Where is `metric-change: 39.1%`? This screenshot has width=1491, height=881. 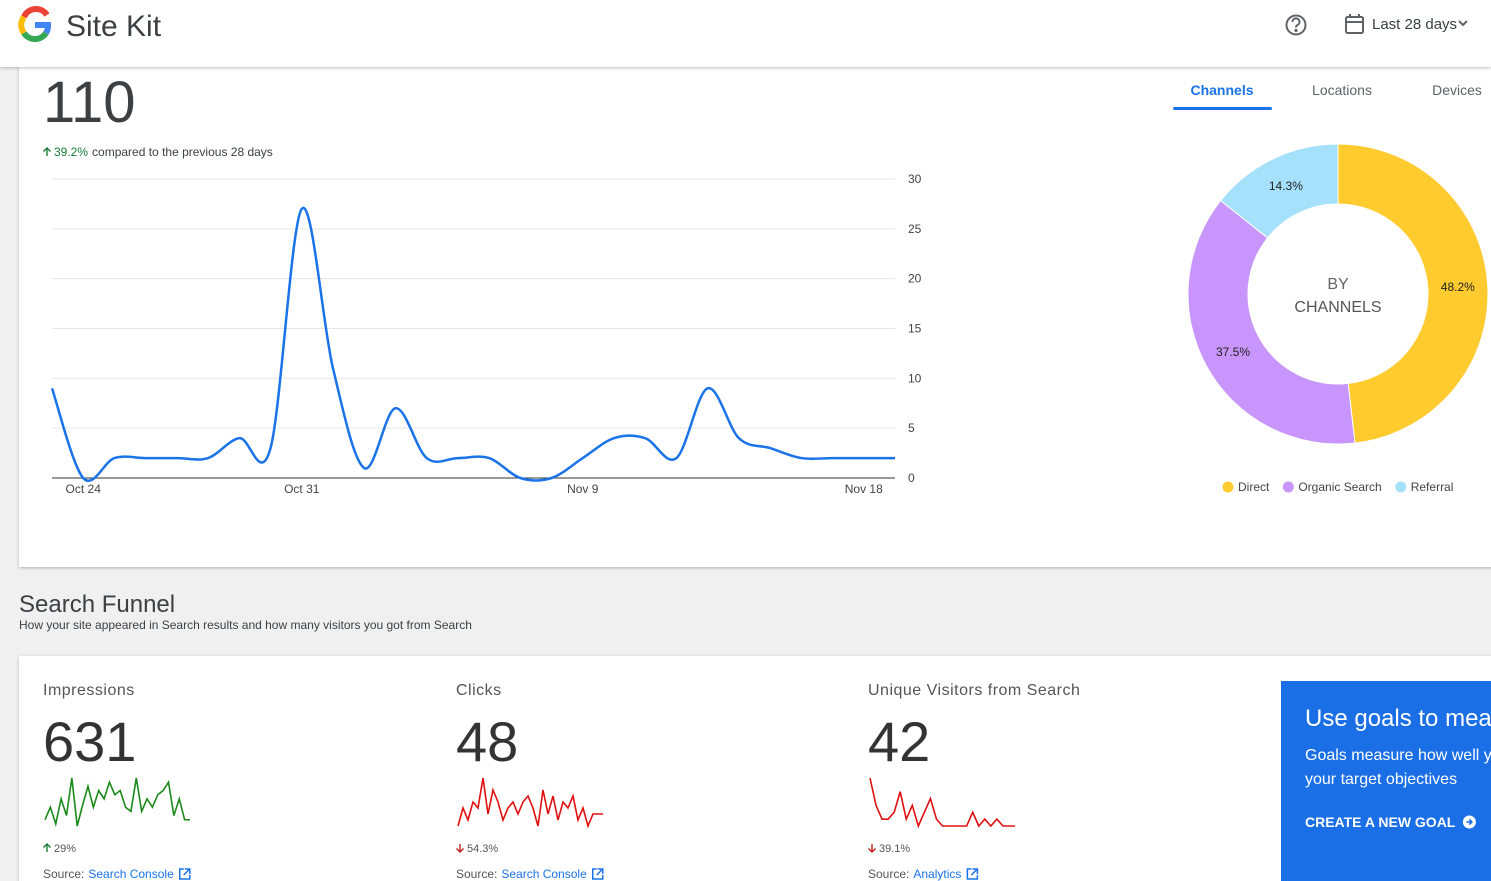 metric-change: 39.1% is located at coordinates (894, 849).